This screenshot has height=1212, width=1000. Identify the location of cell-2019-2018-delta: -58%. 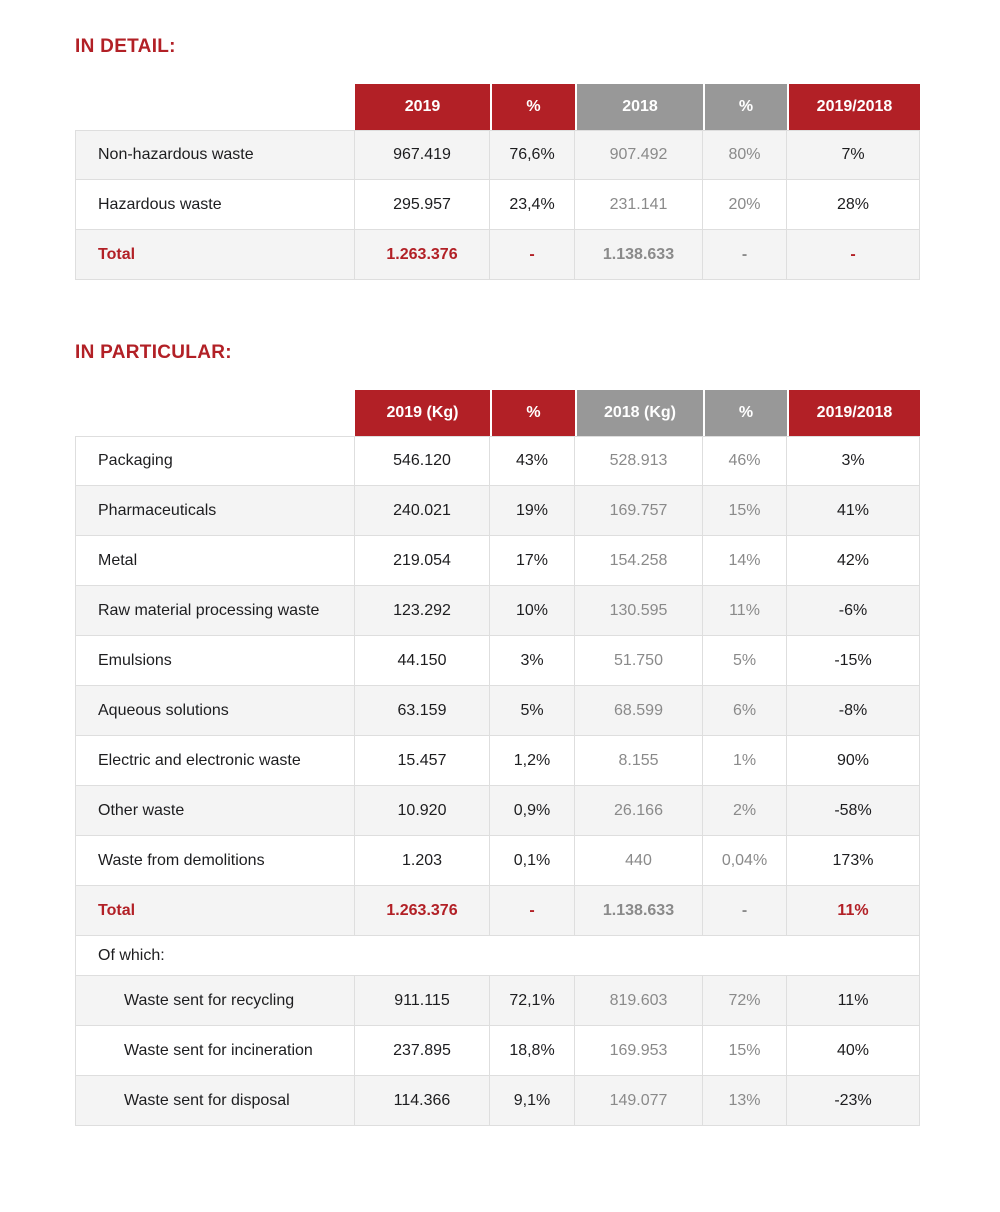
(853, 811).